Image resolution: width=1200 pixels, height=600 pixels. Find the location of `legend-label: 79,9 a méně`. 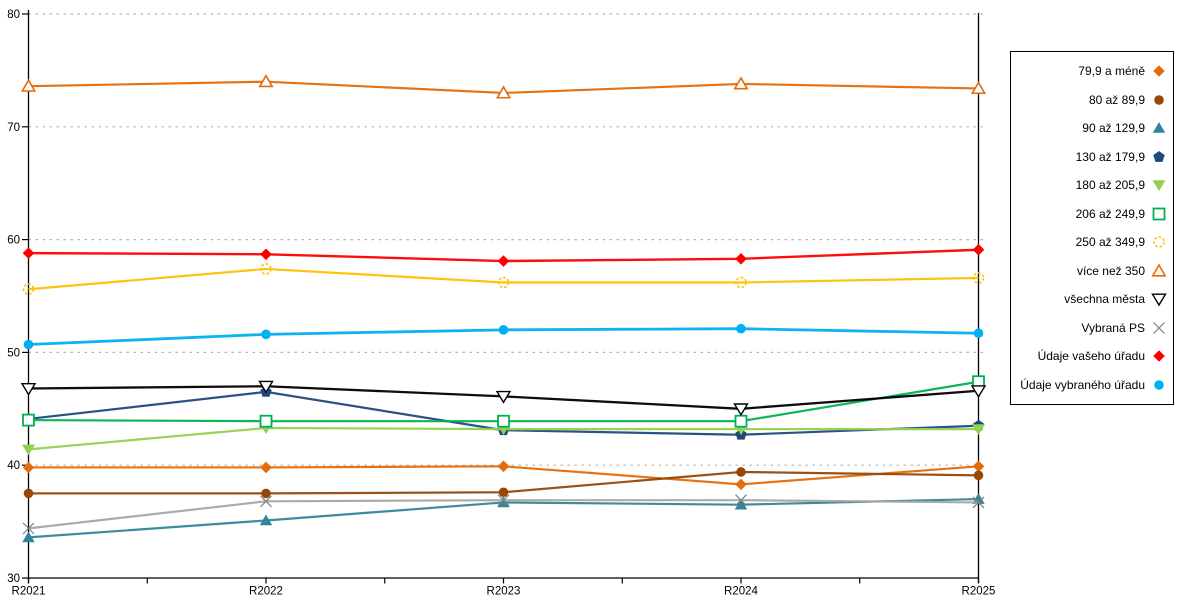

legend-label: 79,9 a méně is located at coordinates (1111, 71).